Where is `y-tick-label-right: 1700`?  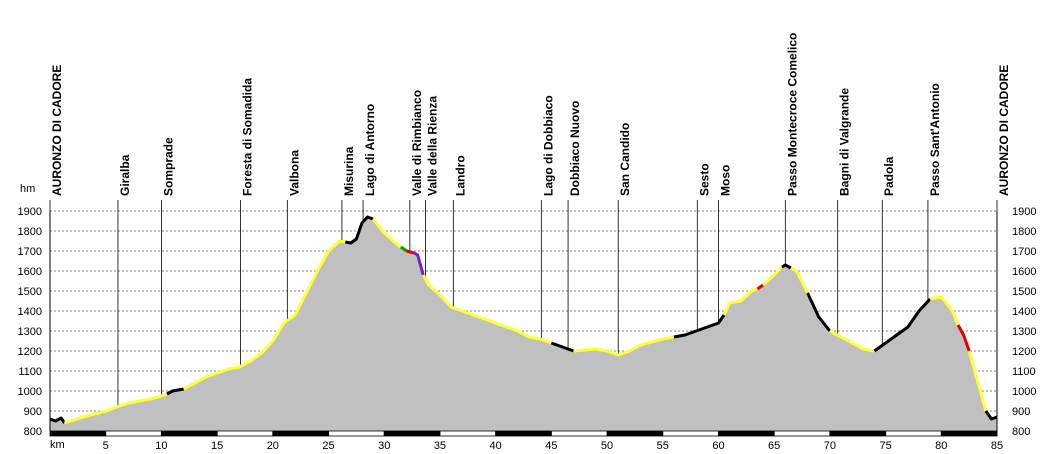 y-tick-label-right: 1700 is located at coordinates (1024, 252).